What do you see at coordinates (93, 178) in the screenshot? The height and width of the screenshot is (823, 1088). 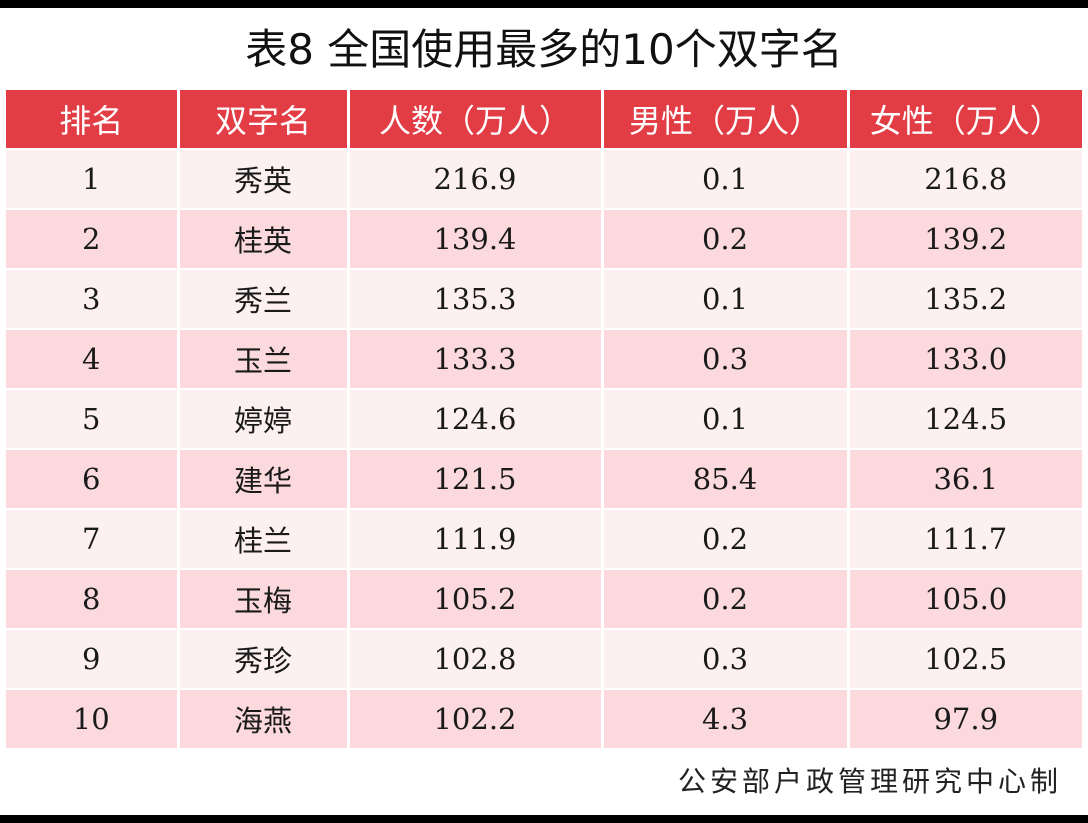 I see `cell-rank: 1` at bounding box center [93, 178].